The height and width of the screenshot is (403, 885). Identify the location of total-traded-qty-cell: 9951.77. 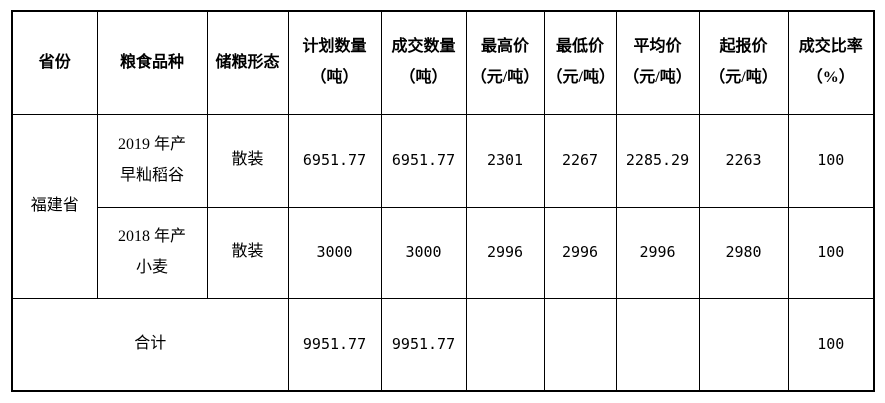
(423, 344).